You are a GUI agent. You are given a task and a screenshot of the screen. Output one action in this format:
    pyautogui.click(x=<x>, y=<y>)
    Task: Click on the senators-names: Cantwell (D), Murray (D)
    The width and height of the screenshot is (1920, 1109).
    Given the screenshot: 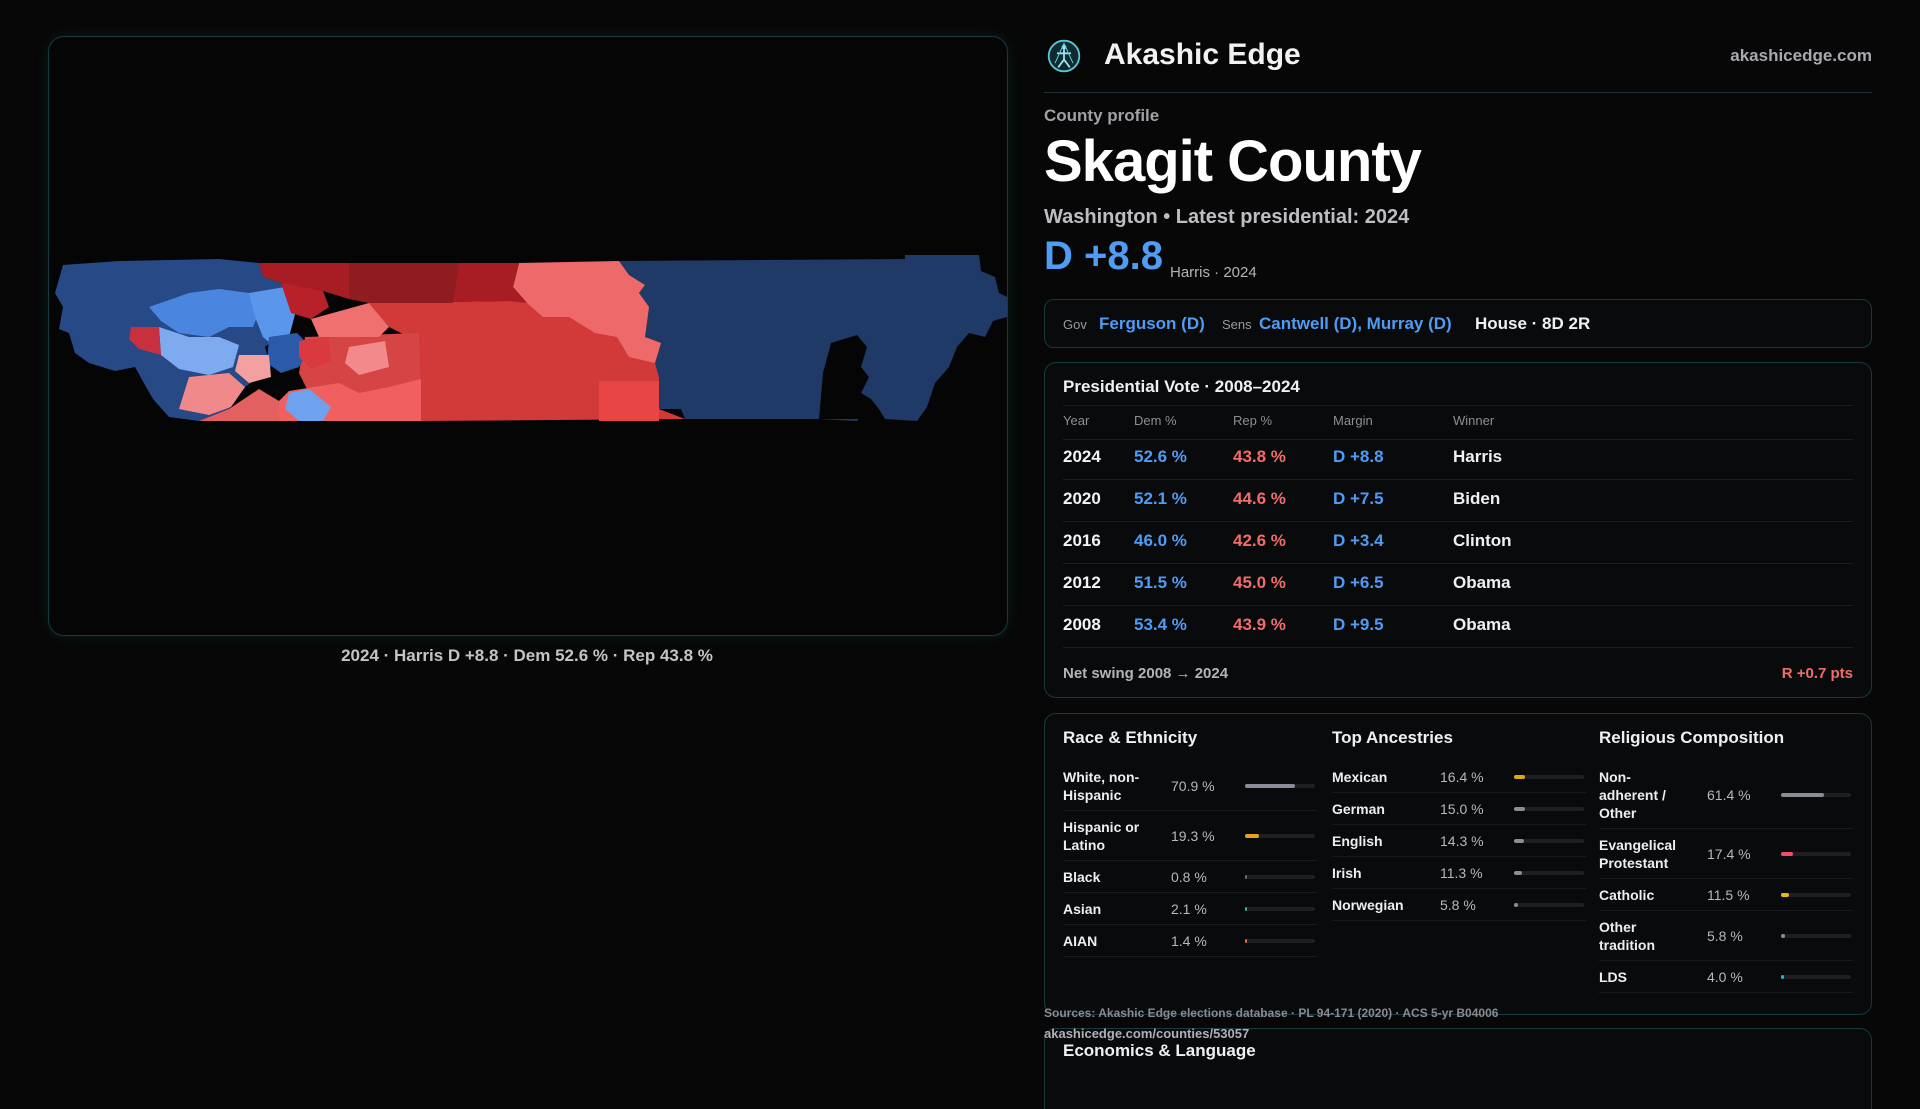 What is the action you would take?
    pyautogui.click(x=1355, y=323)
    